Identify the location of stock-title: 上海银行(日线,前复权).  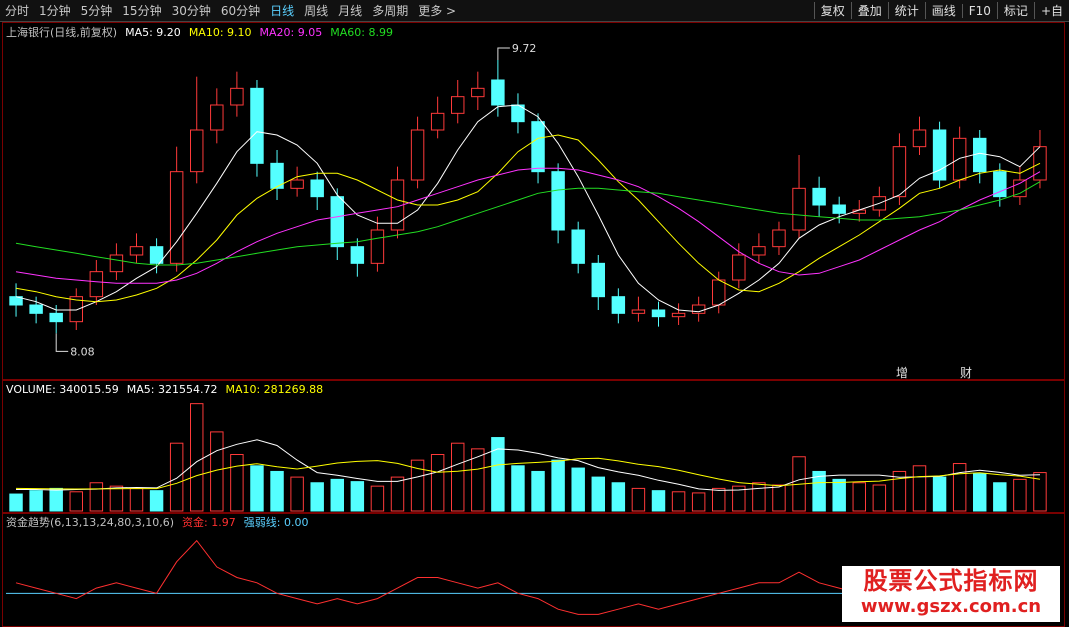
(62, 32).